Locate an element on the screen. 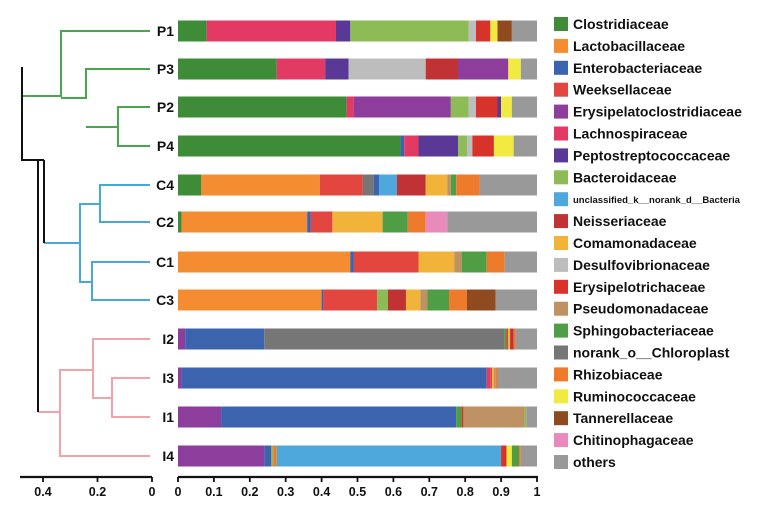 The height and width of the screenshot is (513, 763). segment-c4-others is located at coordinates (508, 185).